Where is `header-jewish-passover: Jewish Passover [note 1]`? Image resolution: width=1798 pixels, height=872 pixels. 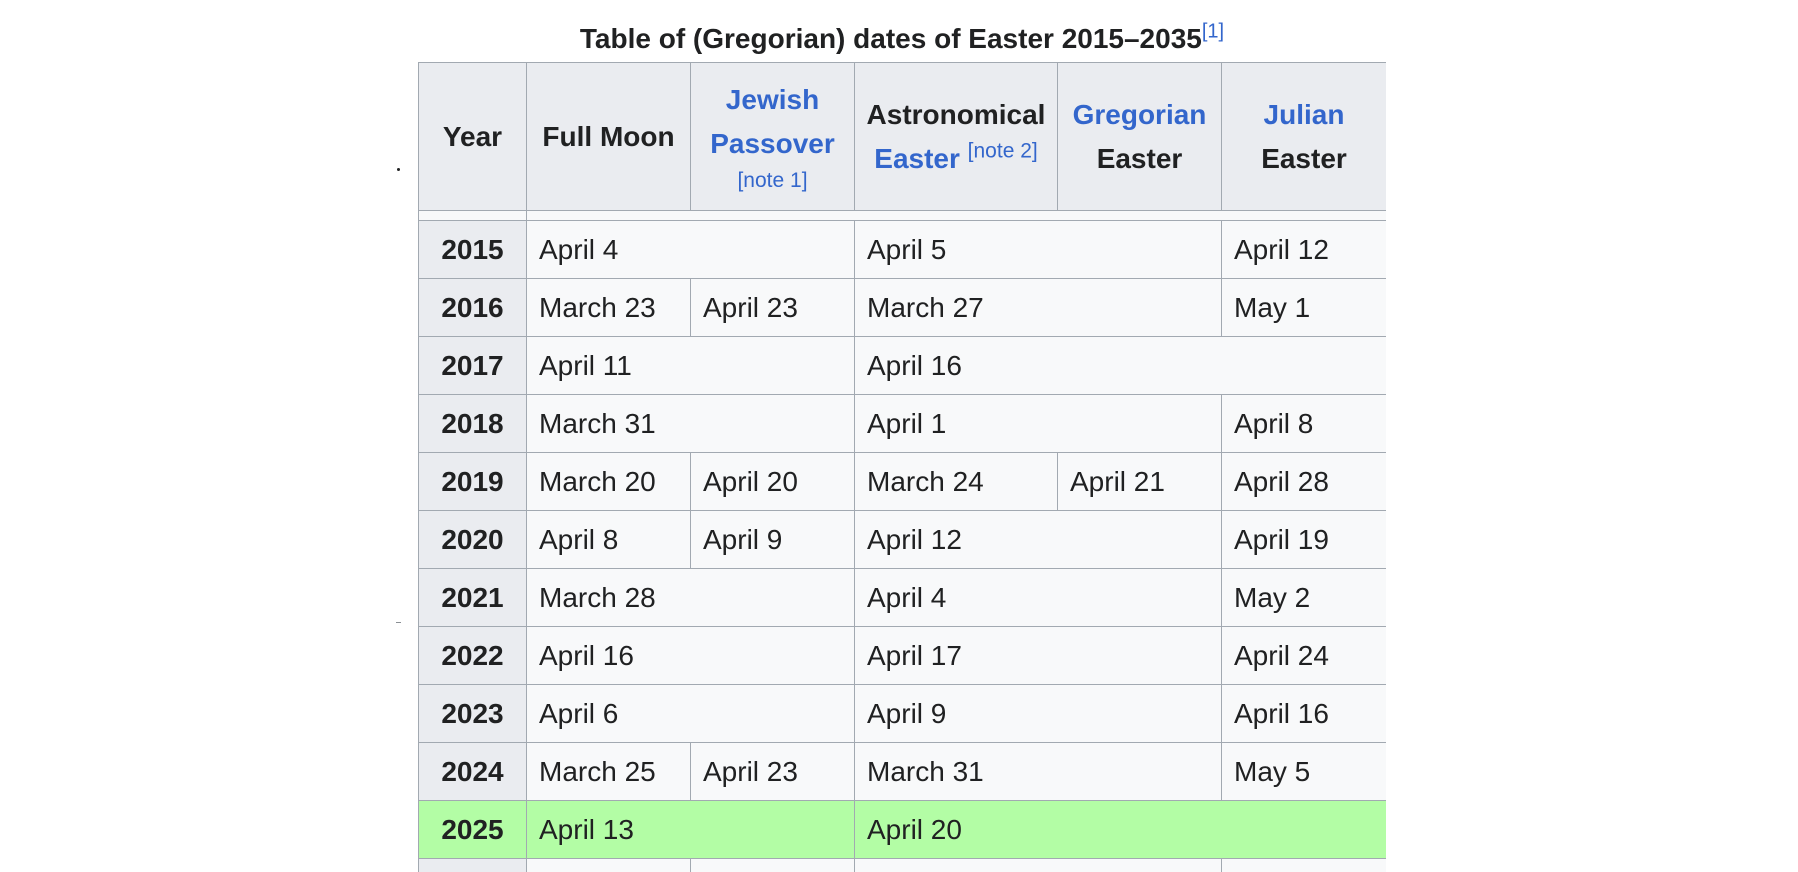 header-jewish-passover: Jewish Passover [note 1] is located at coordinates (772, 136).